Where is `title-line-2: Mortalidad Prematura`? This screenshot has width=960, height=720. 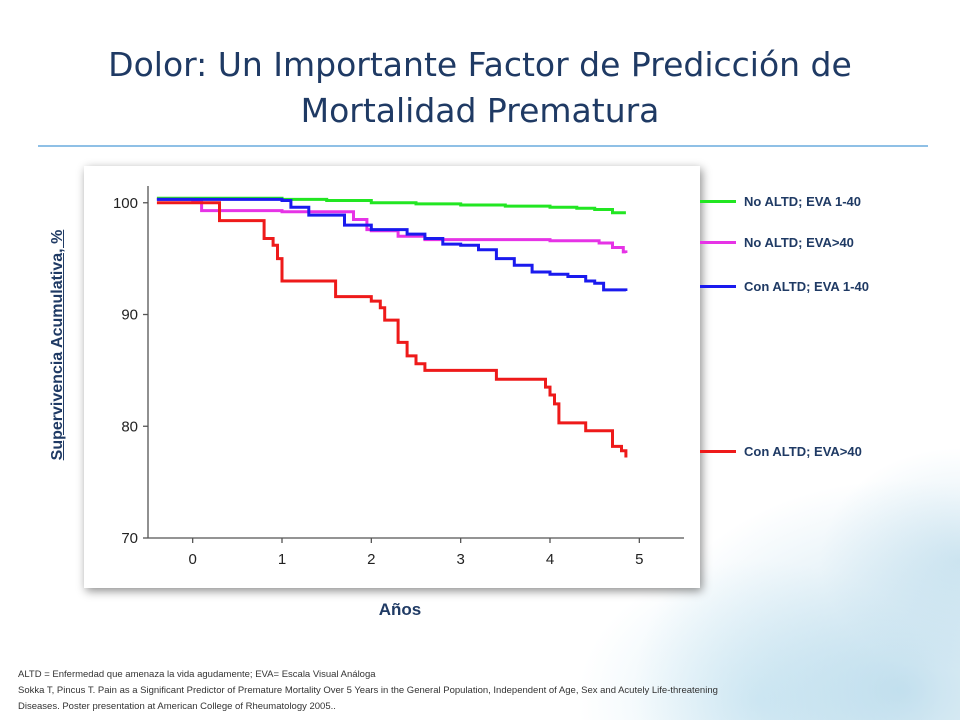
title-line-2: Mortalidad Prematura is located at coordinates (480, 110).